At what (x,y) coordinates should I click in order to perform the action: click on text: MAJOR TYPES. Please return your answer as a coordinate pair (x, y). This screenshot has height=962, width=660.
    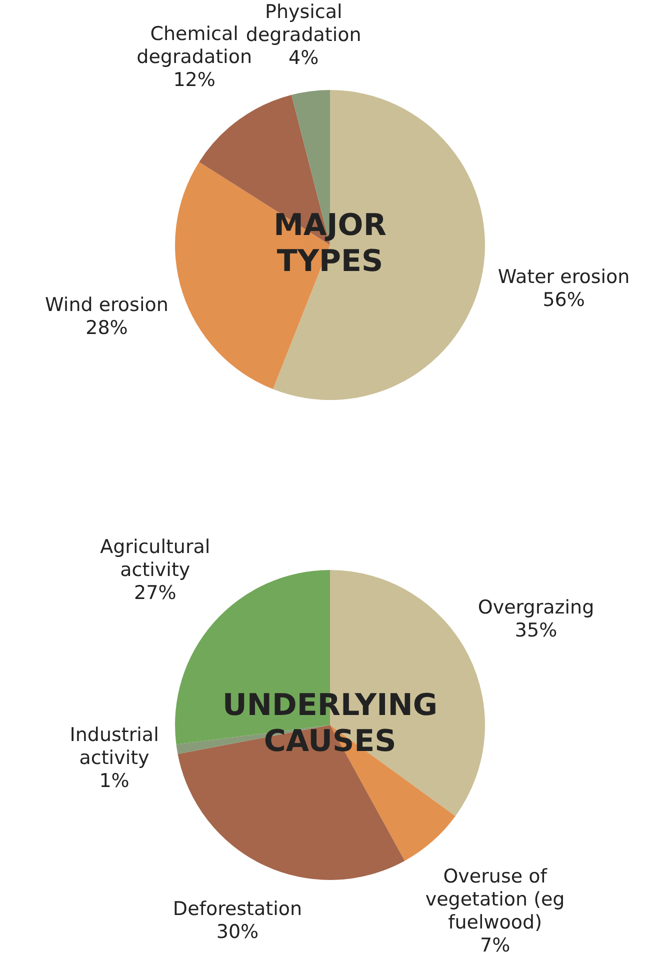
    Looking at the image, I should click on (330, 243).